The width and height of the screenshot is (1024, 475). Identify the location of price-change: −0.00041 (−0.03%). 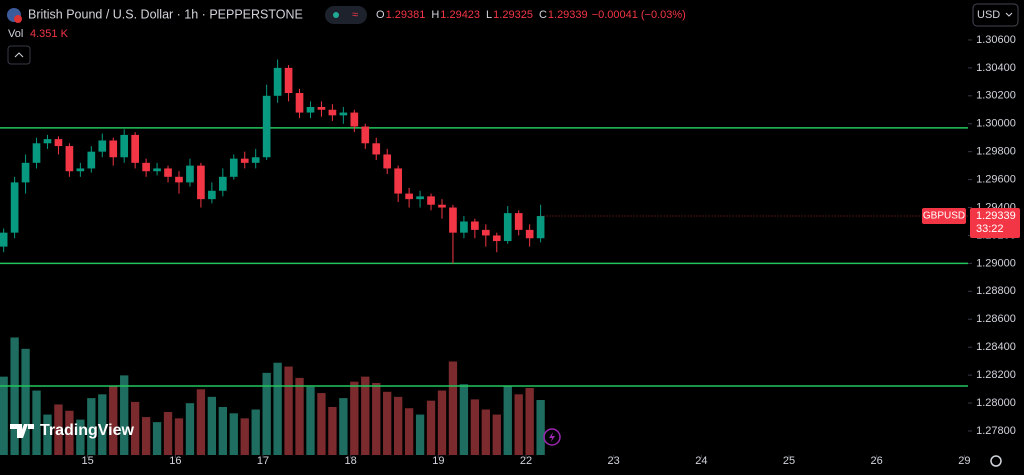
(639, 15).